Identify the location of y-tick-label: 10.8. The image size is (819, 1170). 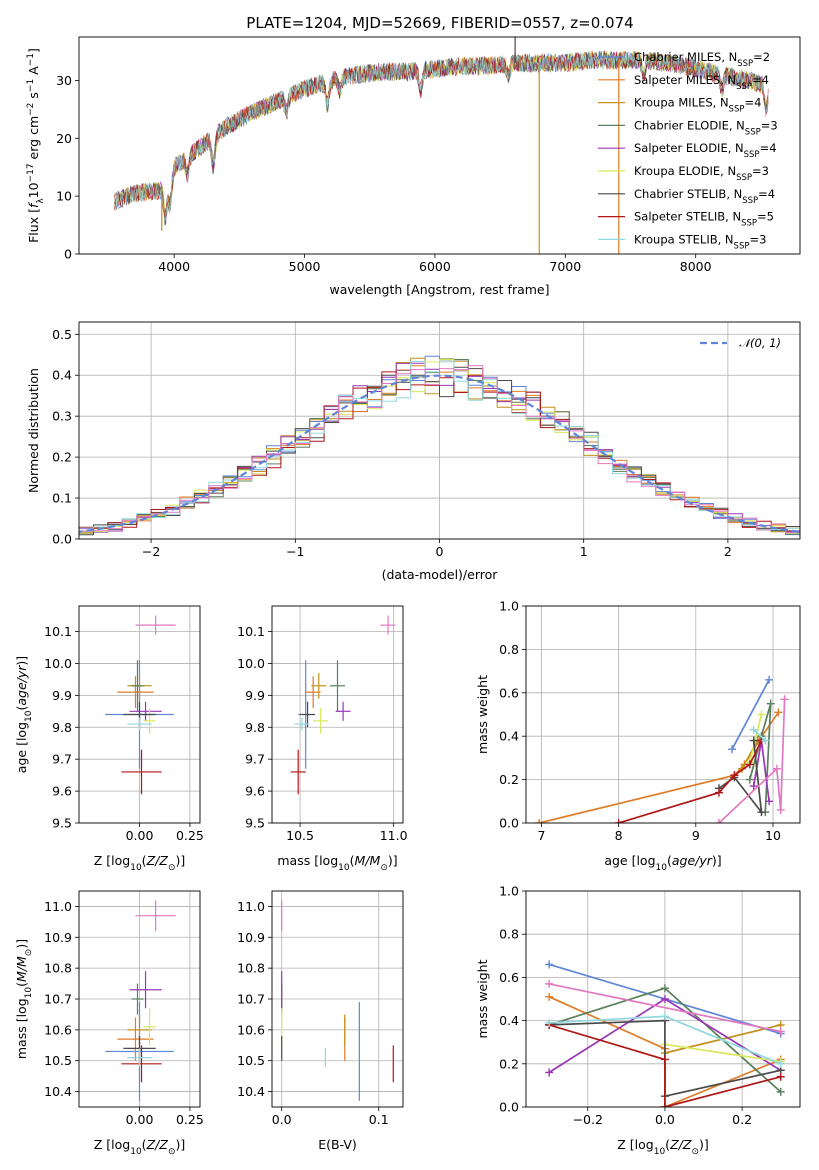
(251, 968).